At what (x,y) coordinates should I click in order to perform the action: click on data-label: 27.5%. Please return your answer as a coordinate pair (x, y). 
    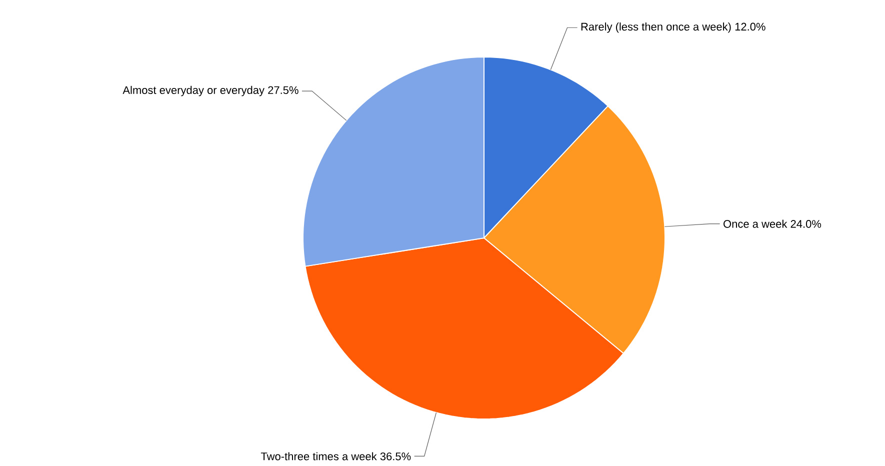
    Looking at the image, I should click on (283, 90).